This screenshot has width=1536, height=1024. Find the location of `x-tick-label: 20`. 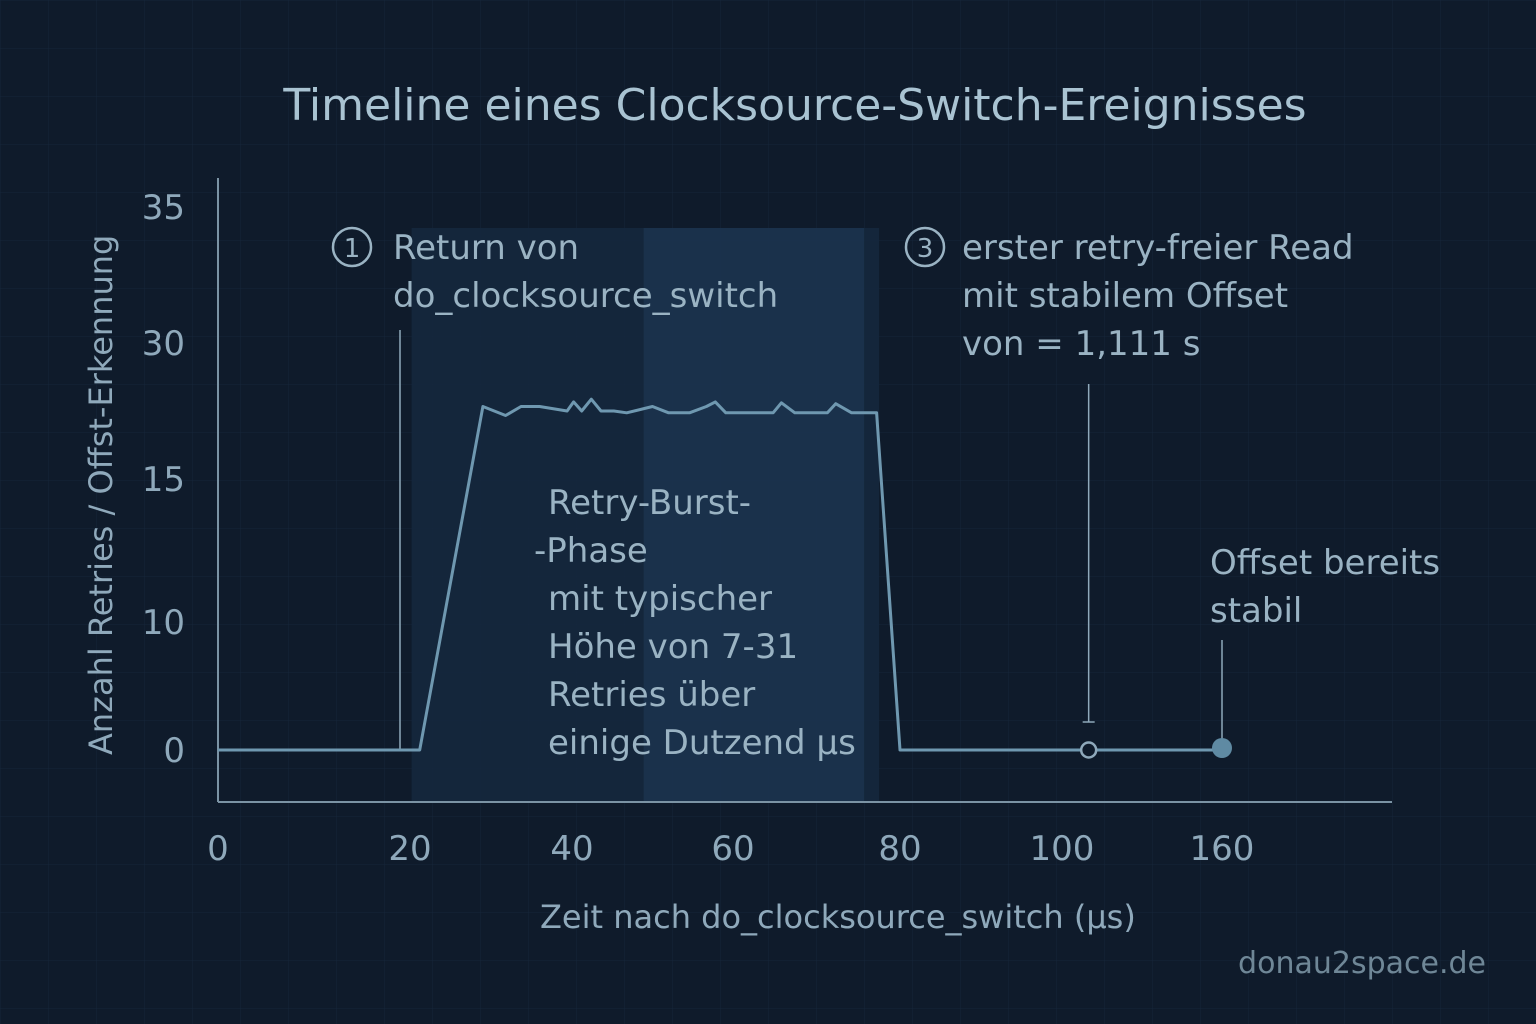

x-tick-label: 20 is located at coordinates (409, 849).